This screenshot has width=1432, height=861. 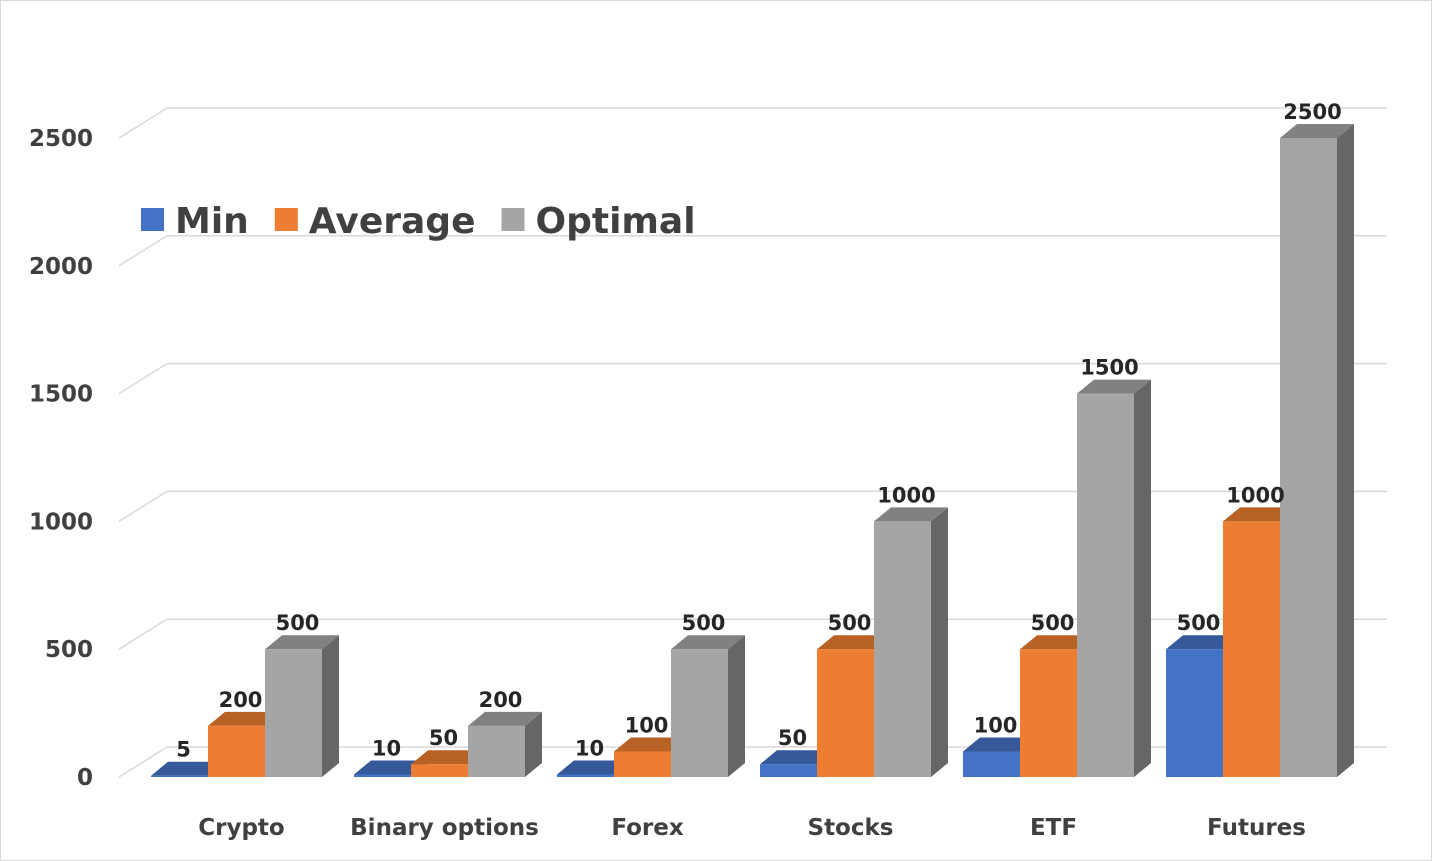 I want to click on legend-label: Optimal, so click(x=616, y=221).